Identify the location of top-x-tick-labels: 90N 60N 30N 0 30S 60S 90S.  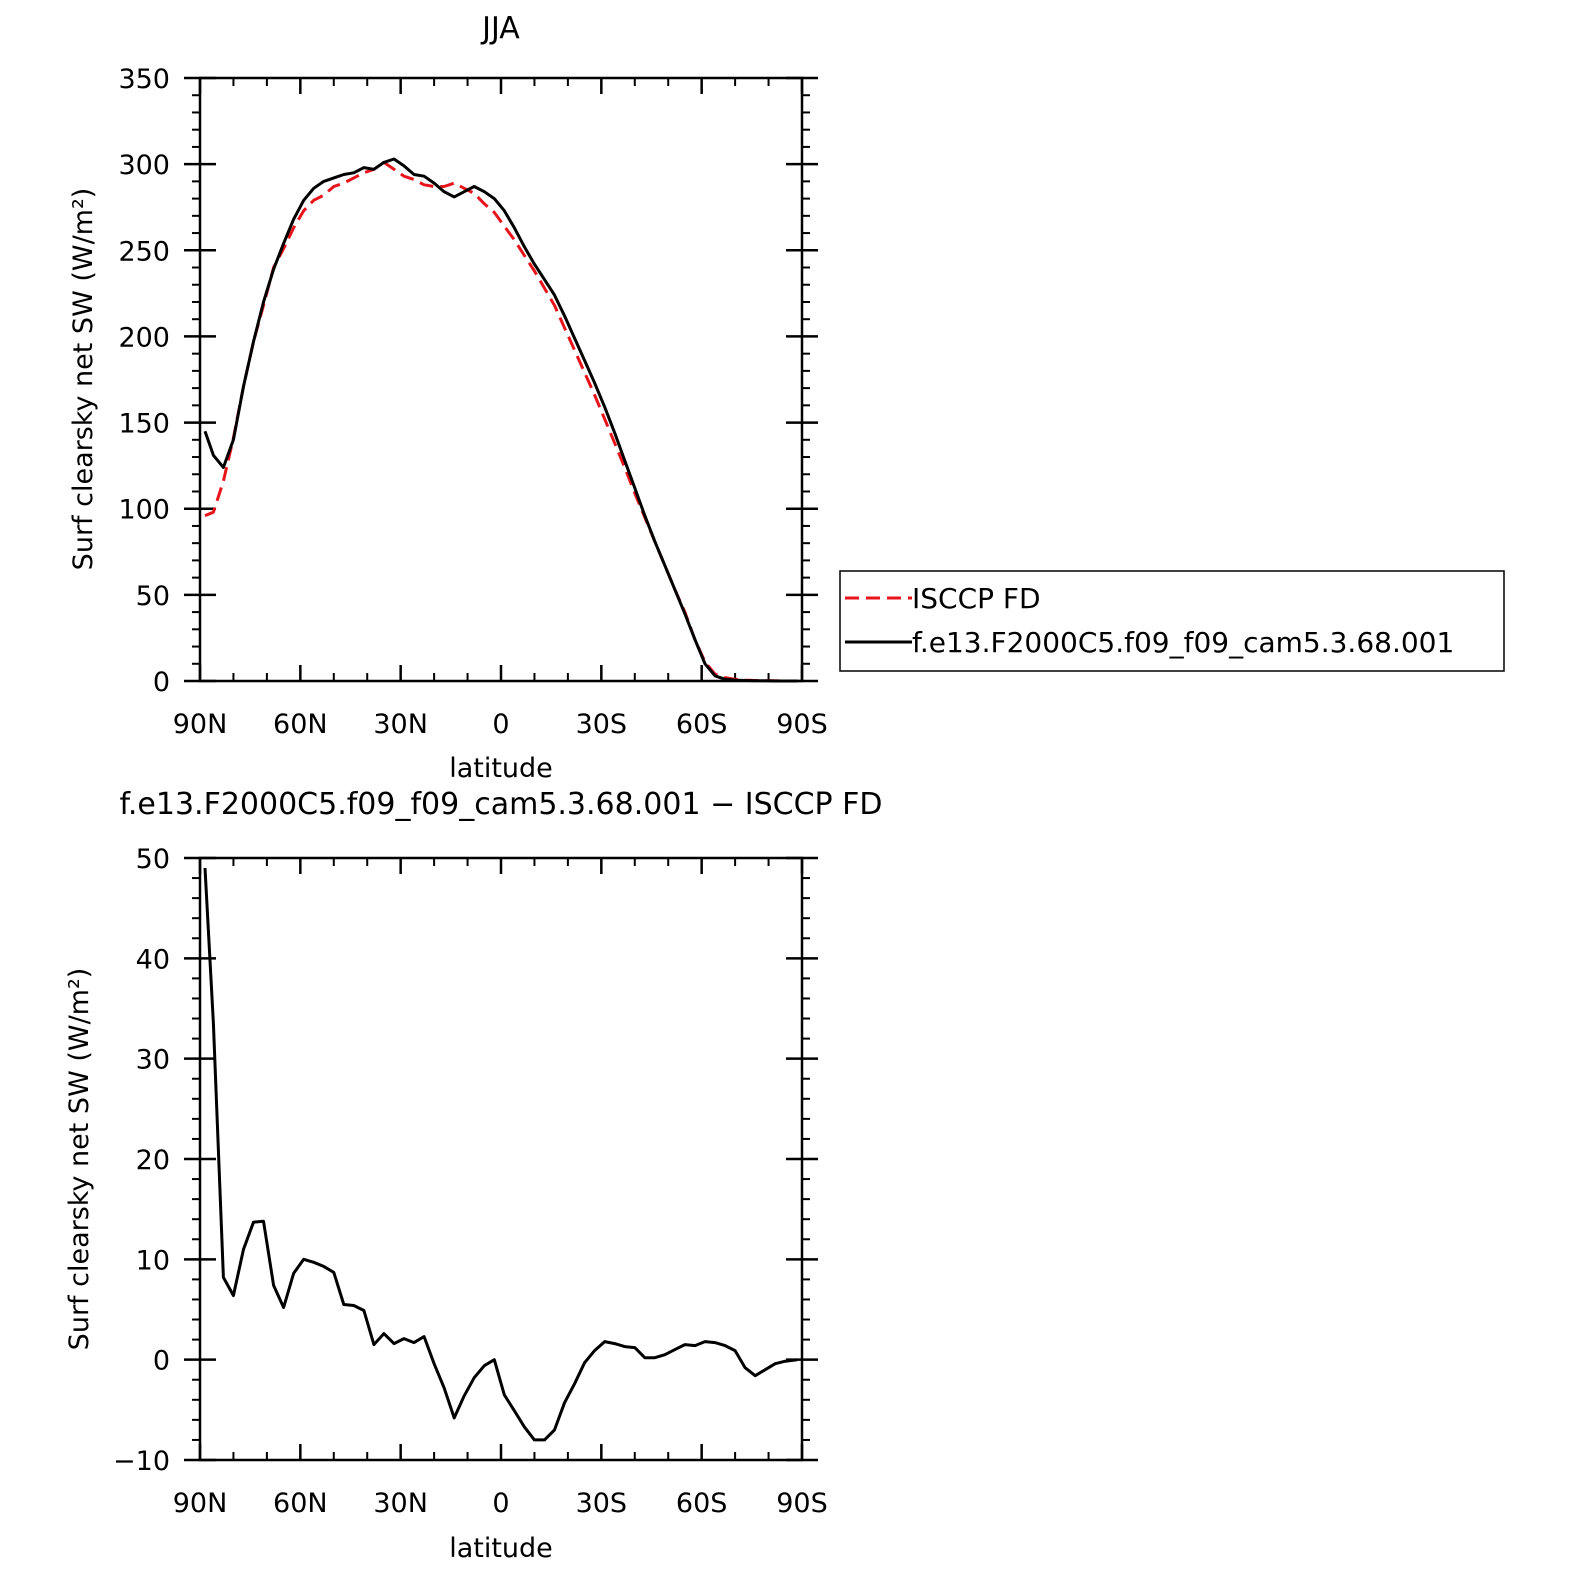
(500, 724).